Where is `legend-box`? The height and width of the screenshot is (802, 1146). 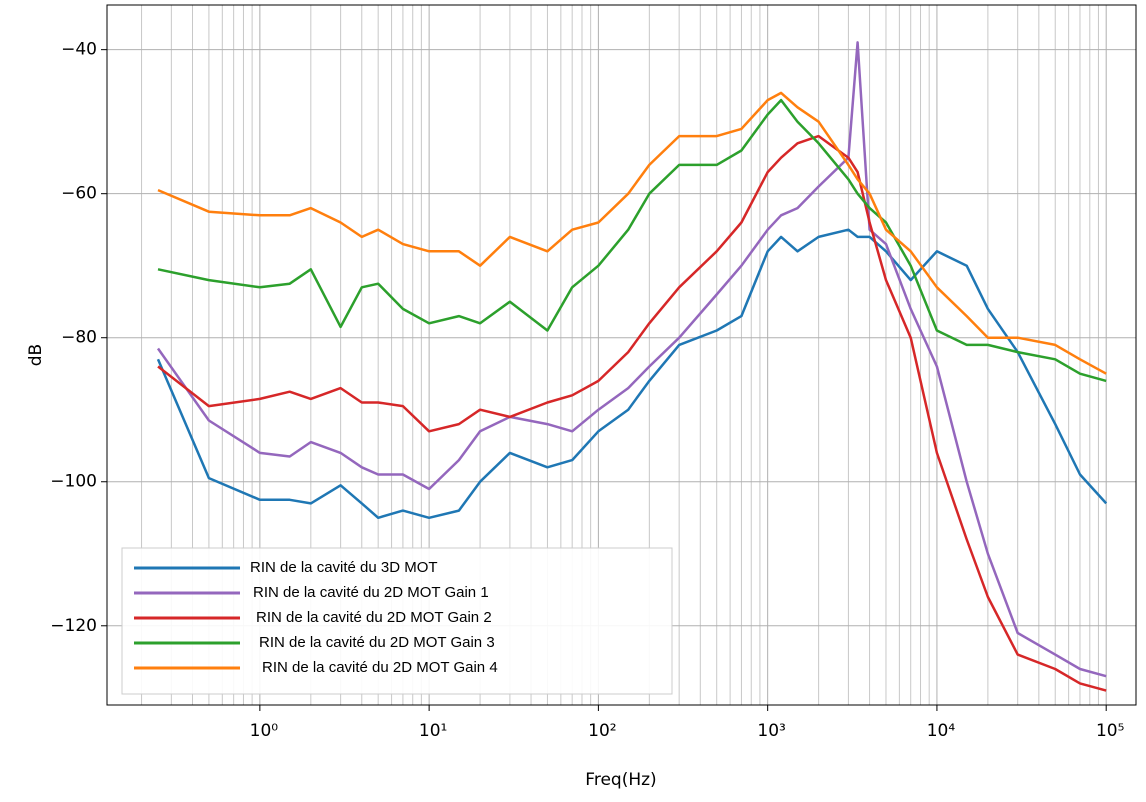
legend-box is located at coordinates (397, 621).